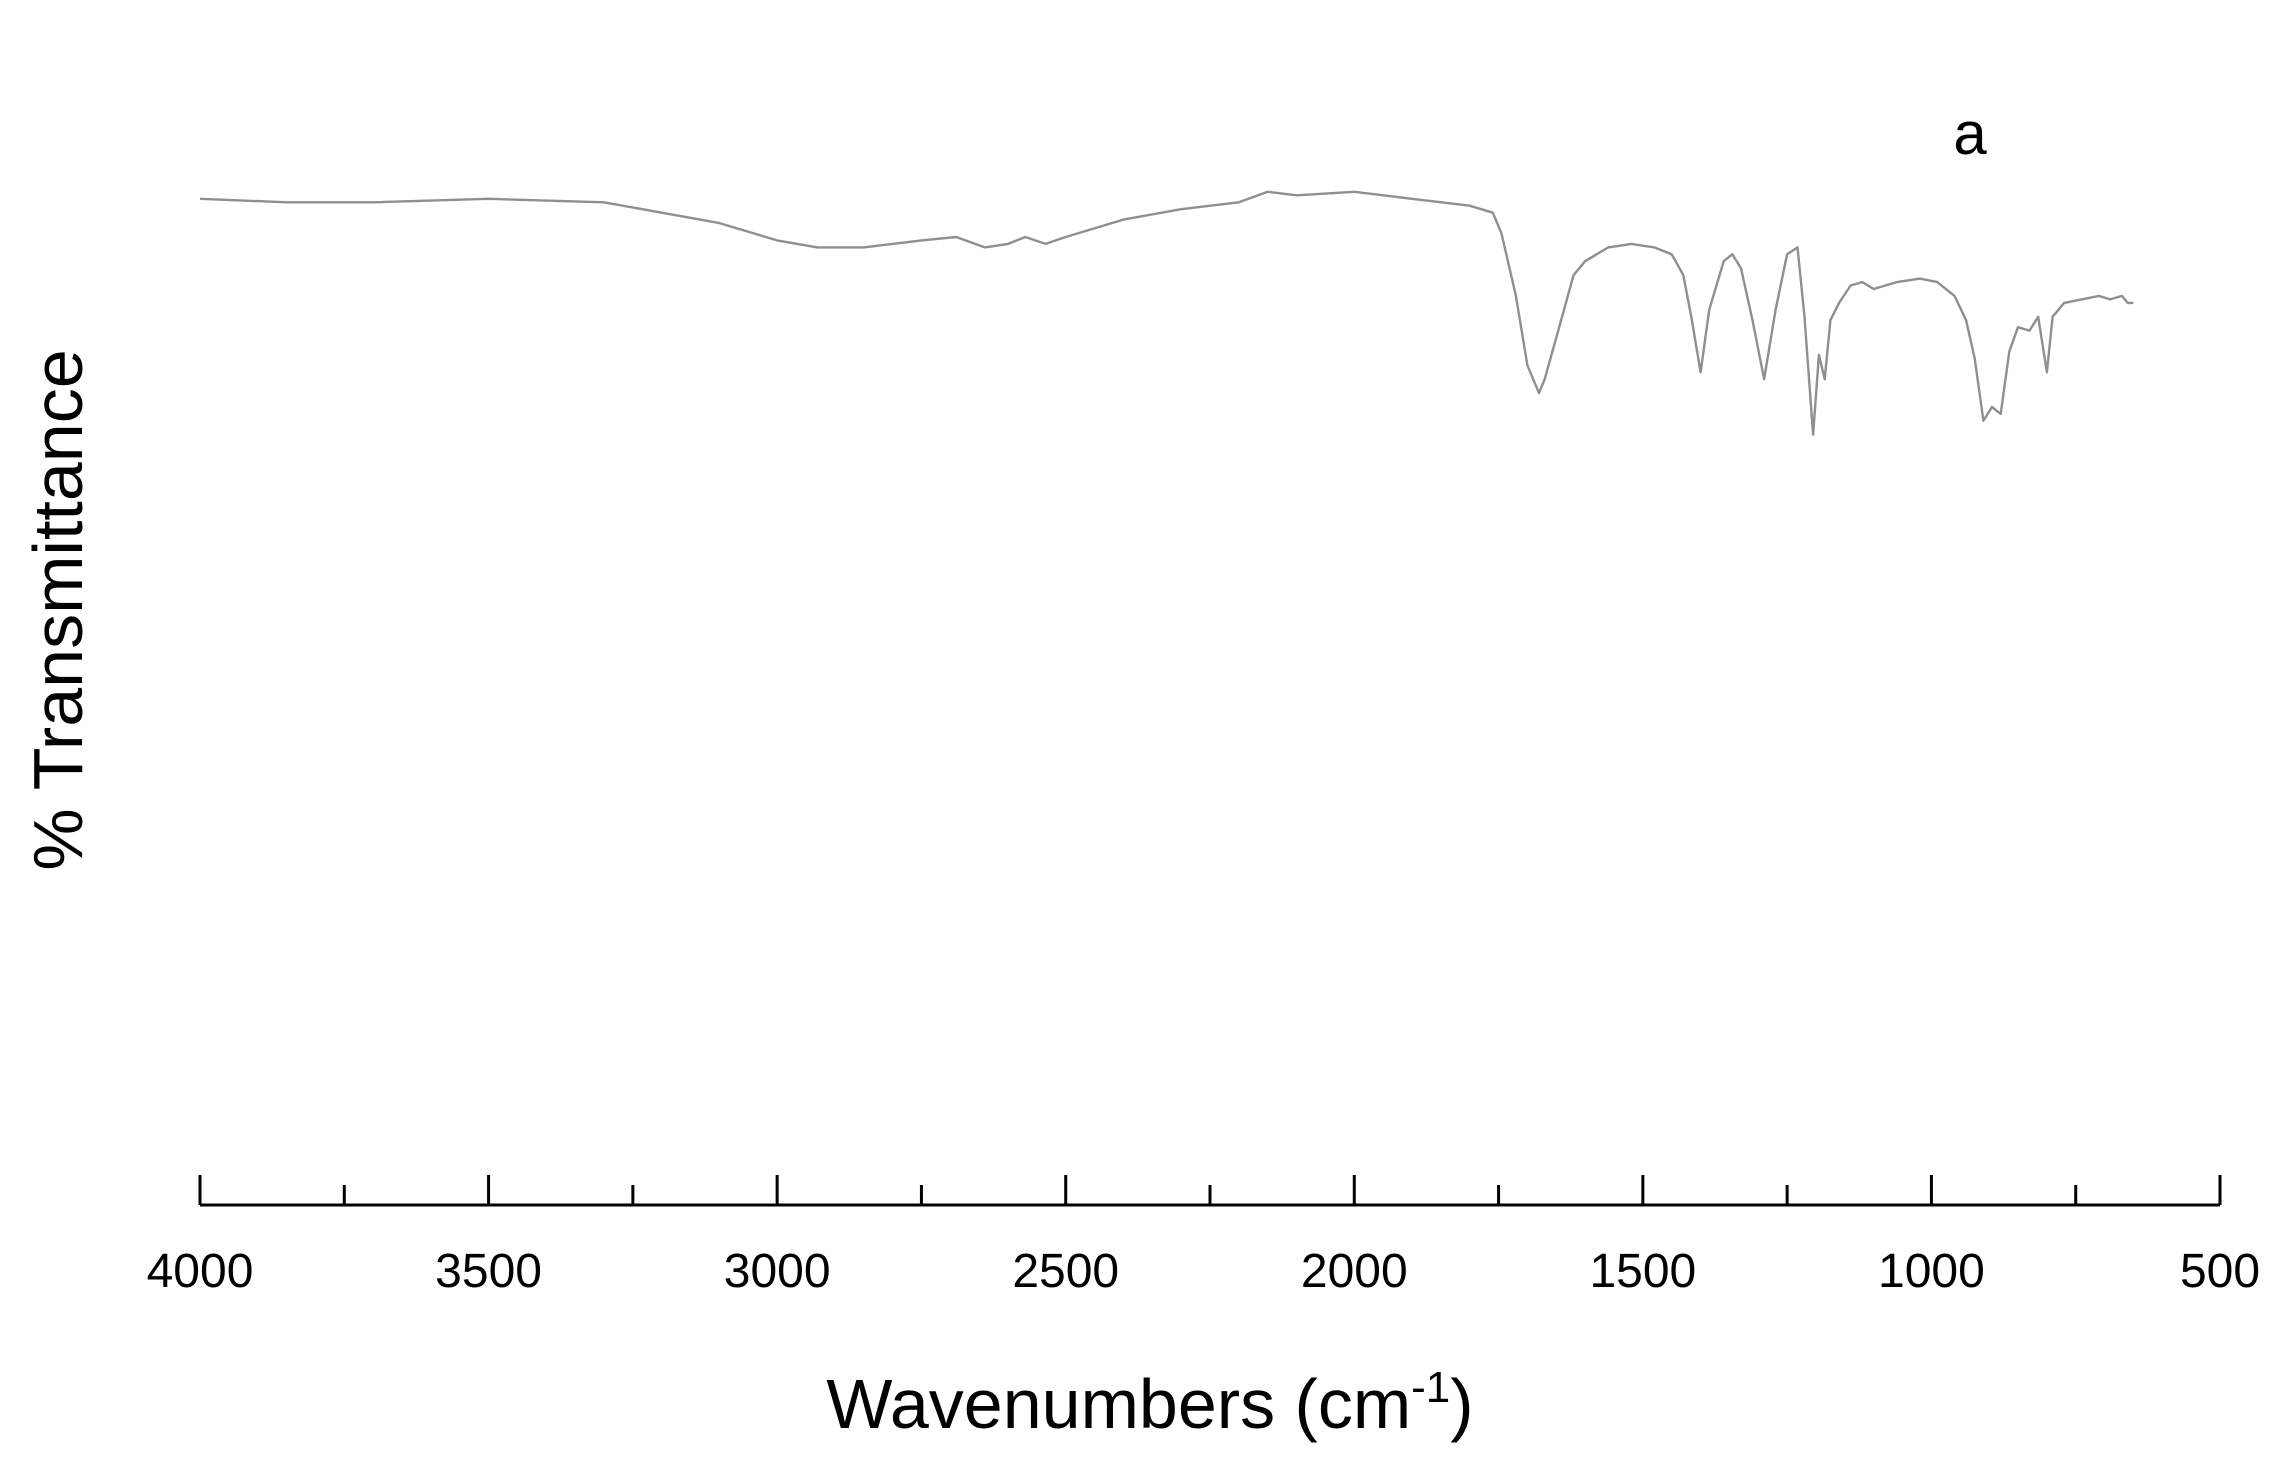  Describe the element at coordinates (488, 1271) in the screenshot. I see `x-tick-label: 3500` at that location.